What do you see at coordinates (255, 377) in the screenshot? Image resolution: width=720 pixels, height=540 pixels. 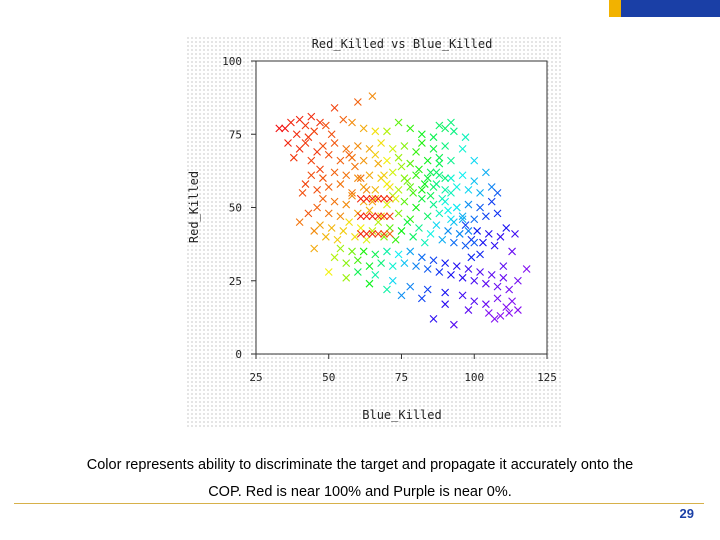 I see `x-tick-label: 25` at bounding box center [255, 377].